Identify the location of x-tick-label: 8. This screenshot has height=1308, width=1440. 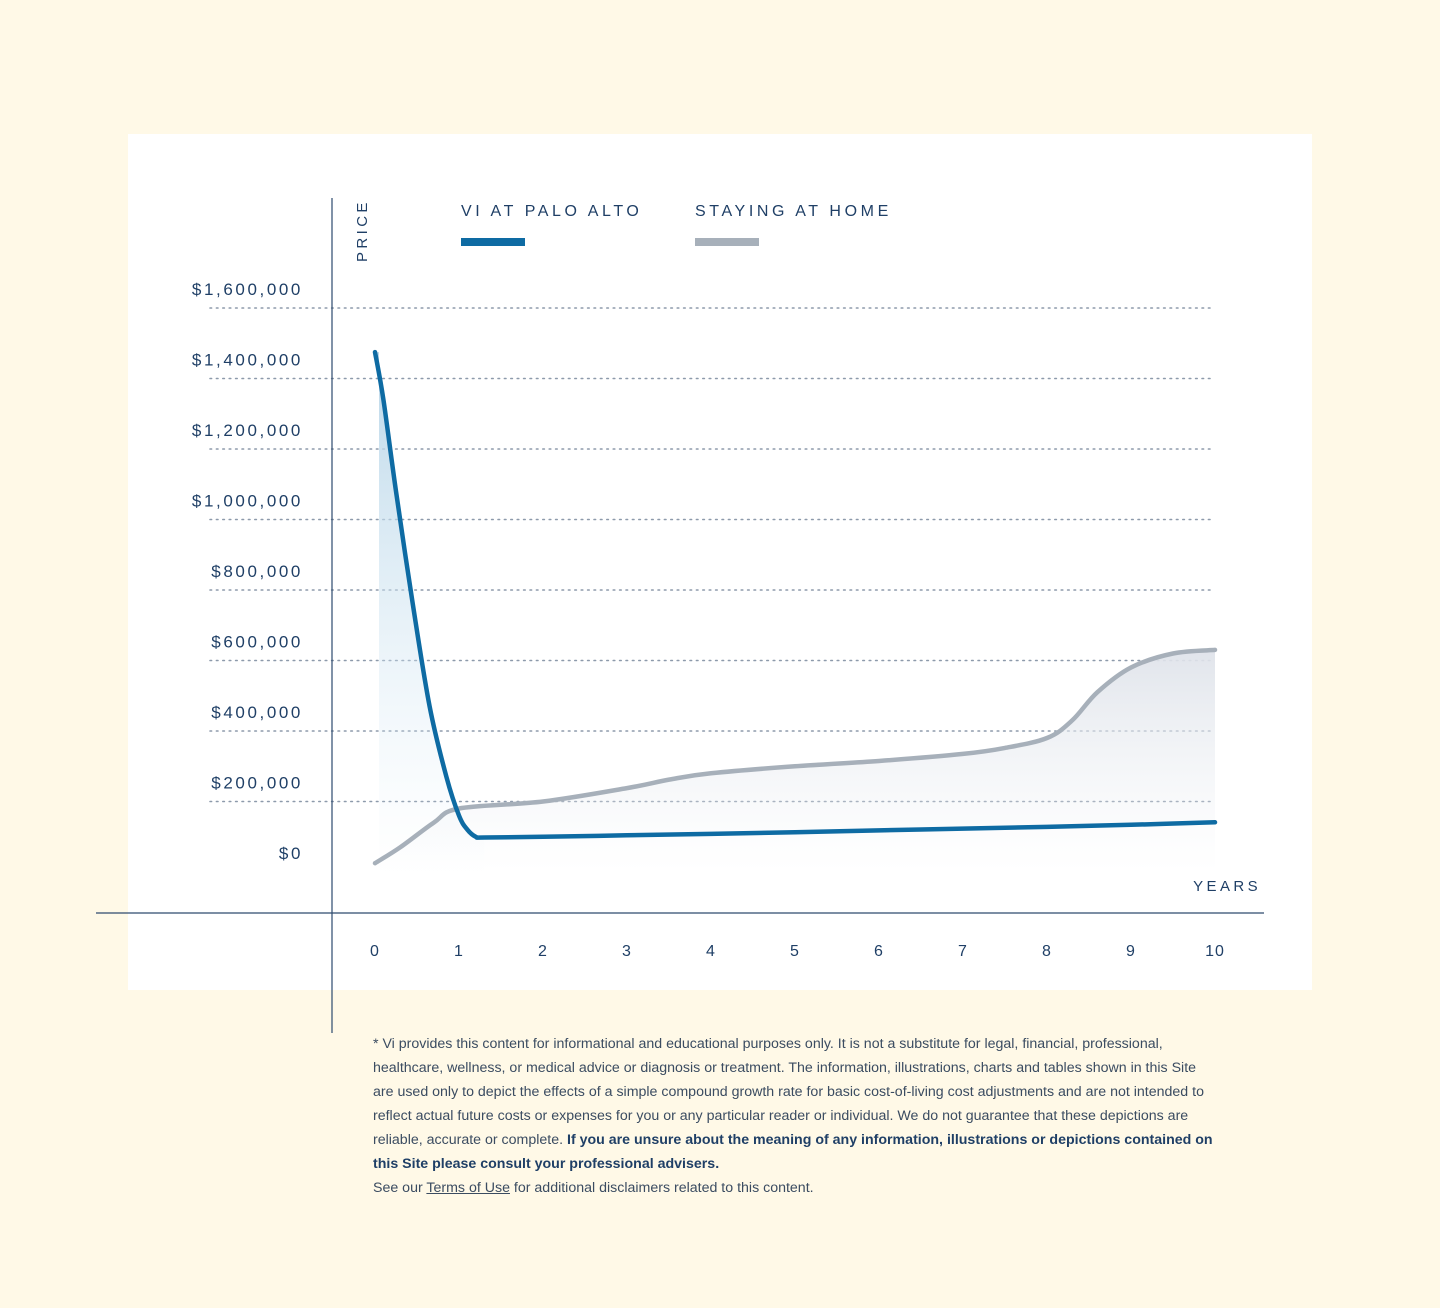
(1047, 951).